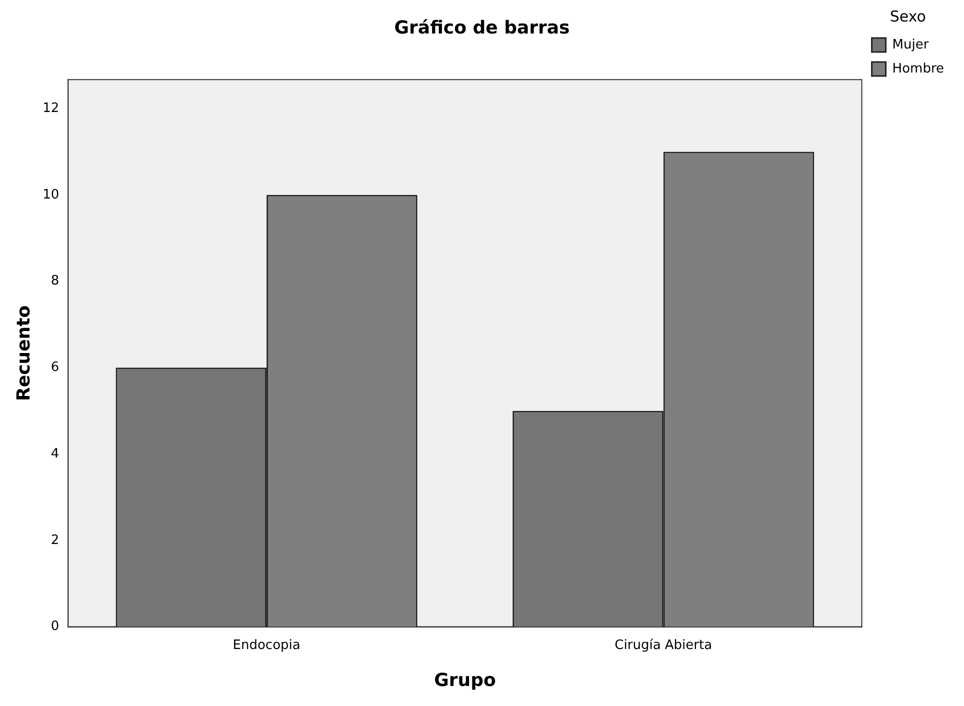 The width and height of the screenshot is (964, 706). What do you see at coordinates (911, 44) in the screenshot?
I see `legend-label: Mujer` at bounding box center [911, 44].